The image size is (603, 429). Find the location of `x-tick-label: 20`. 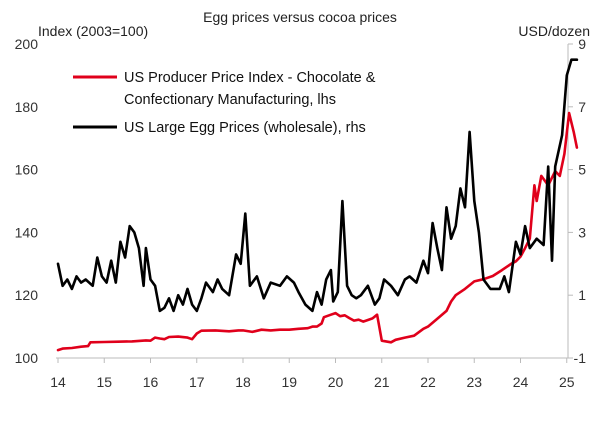

x-tick-label: 20 is located at coordinates (336, 382).